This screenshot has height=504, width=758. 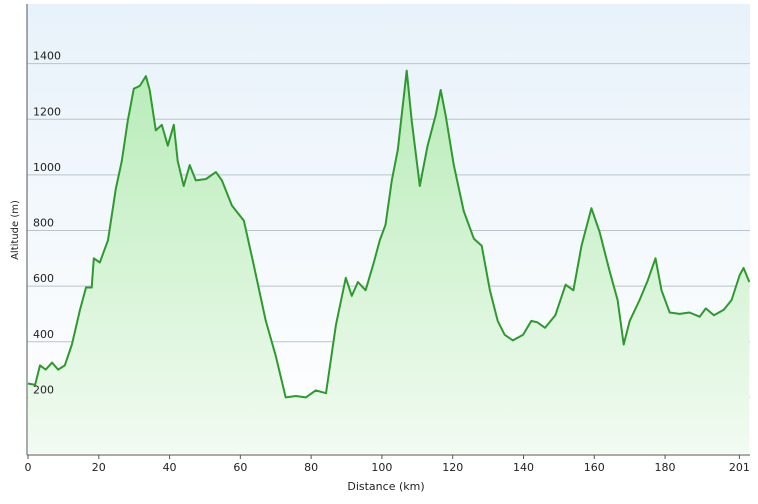 I want to click on x-tick-label: 201, so click(x=739, y=467).